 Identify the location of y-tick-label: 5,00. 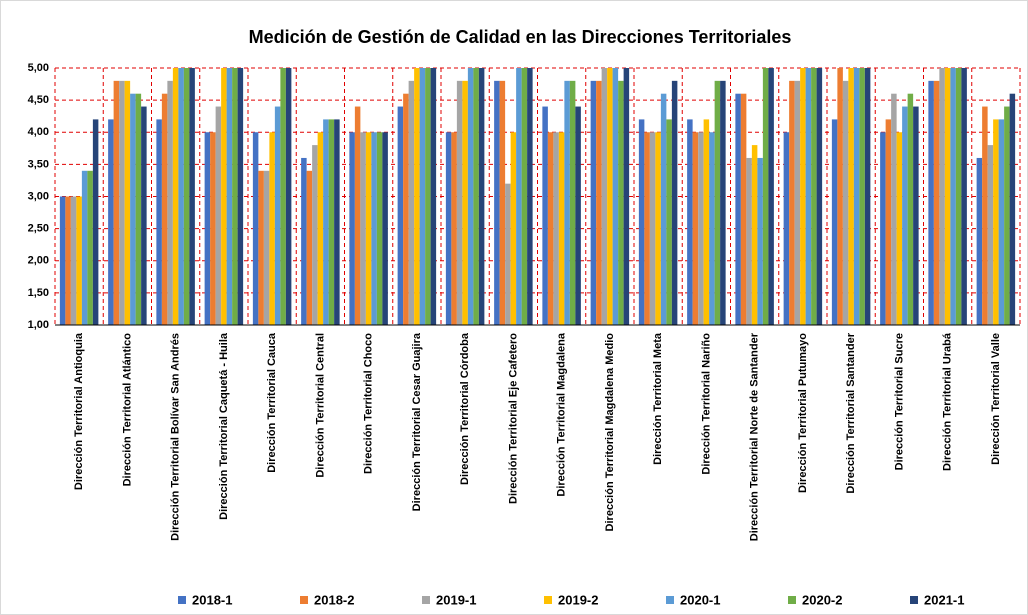
(38, 68).